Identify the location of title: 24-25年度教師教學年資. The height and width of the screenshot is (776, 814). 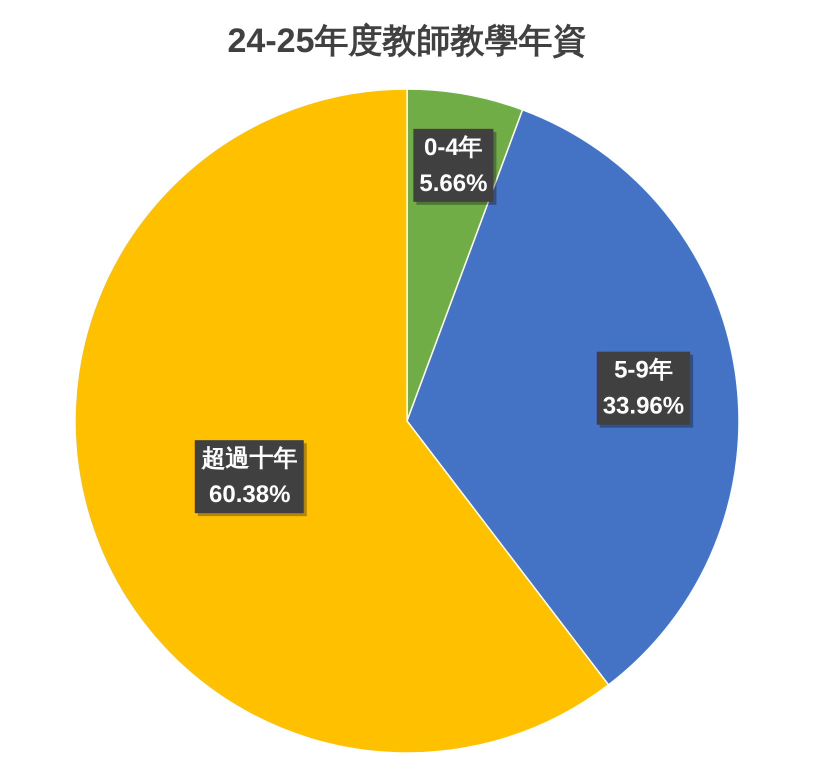
(407, 41).